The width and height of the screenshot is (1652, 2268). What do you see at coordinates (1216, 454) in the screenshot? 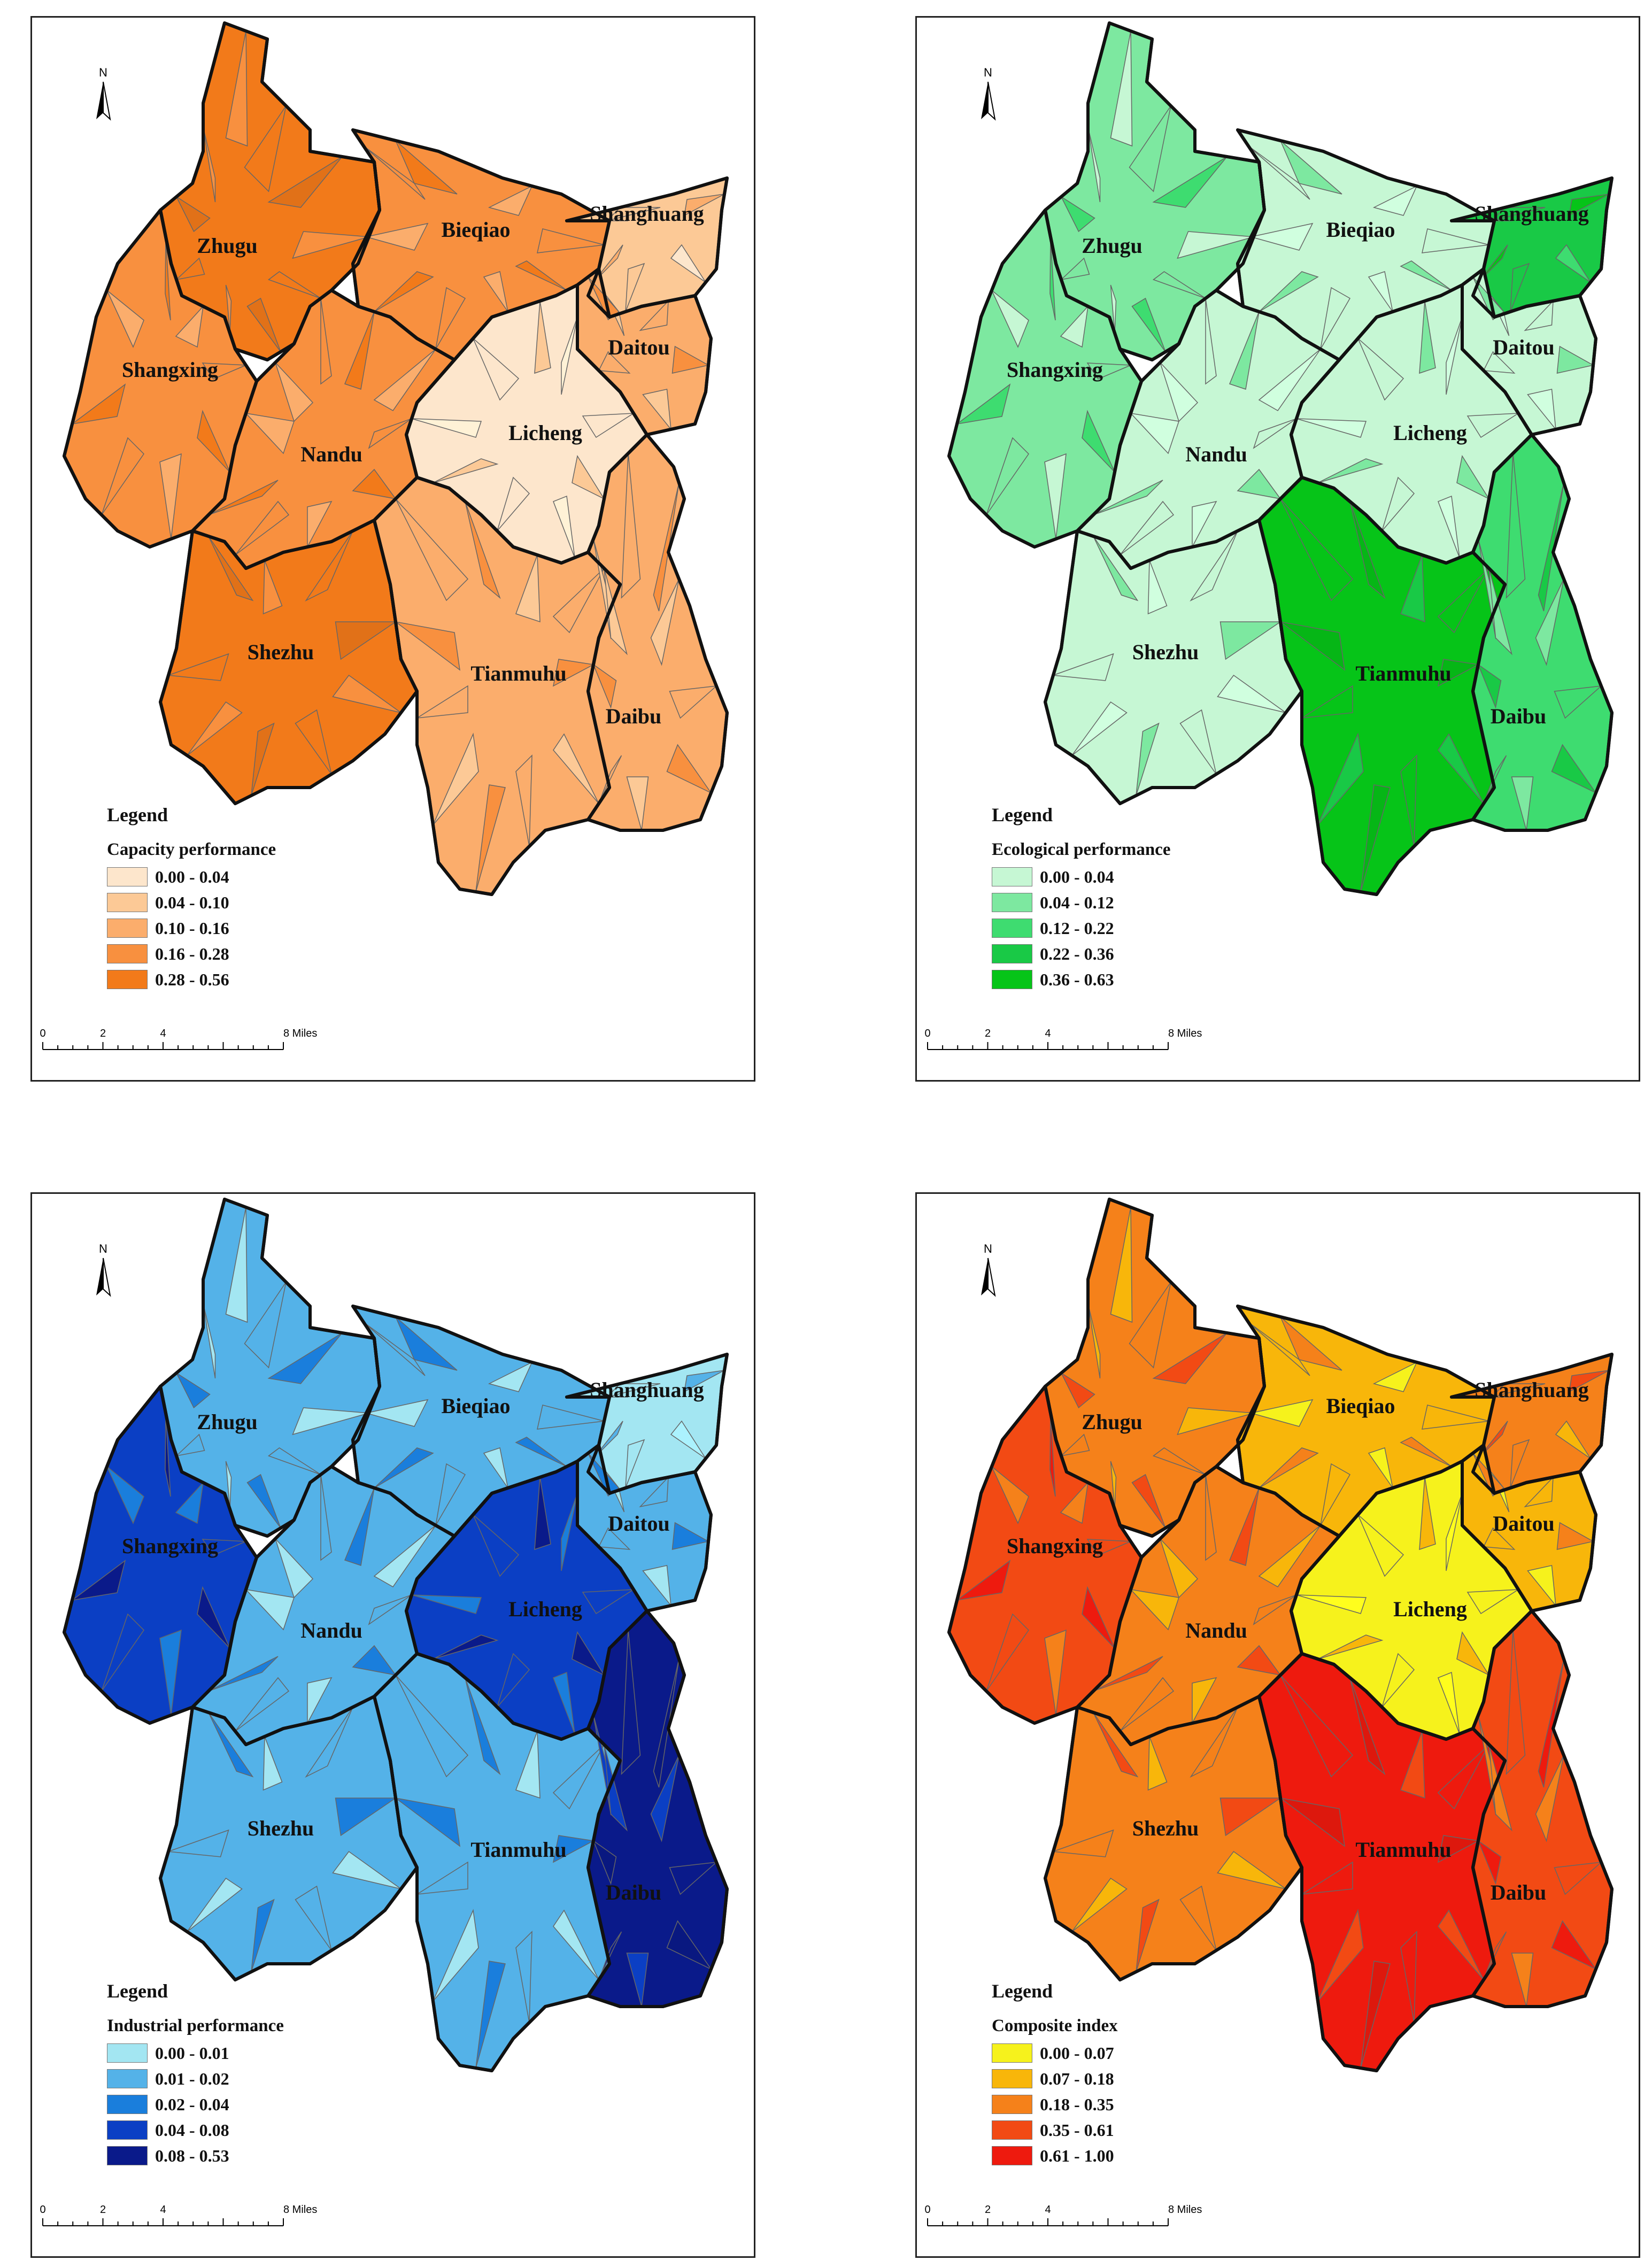
I see `district-label-nandu: Nandu` at bounding box center [1216, 454].